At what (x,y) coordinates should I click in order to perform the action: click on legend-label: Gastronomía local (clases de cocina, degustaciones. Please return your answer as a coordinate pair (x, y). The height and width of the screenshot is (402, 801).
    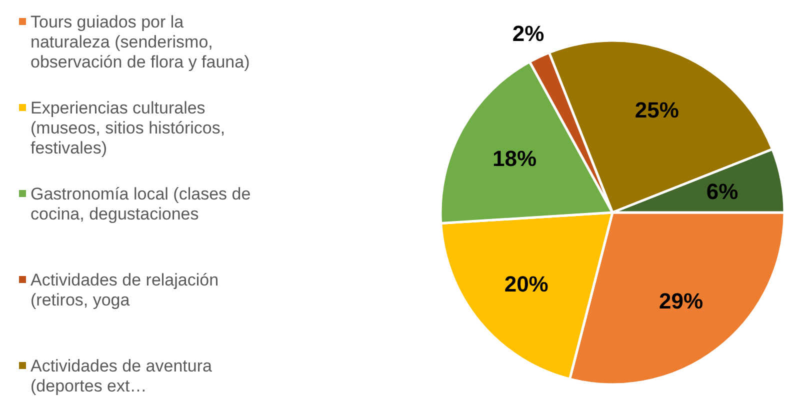
    Looking at the image, I should click on (140, 204).